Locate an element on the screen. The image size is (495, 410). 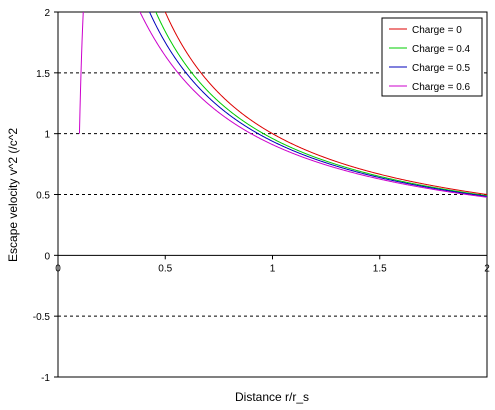
y-tick-label: 1 is located at coordinates (47, 135).